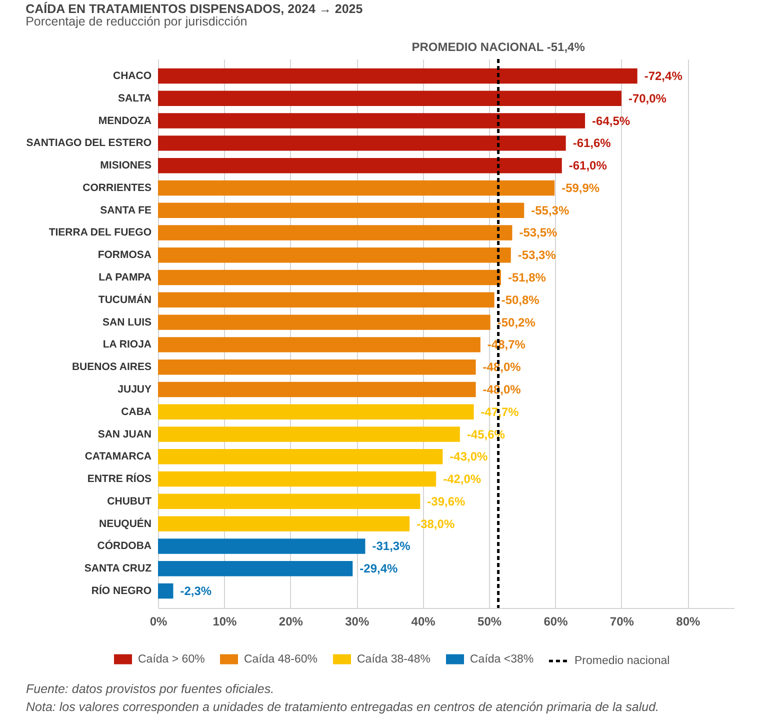 This screenshot has height=724, width=765. I want to click on y-tick-label: CHACO, so click(132, 76).